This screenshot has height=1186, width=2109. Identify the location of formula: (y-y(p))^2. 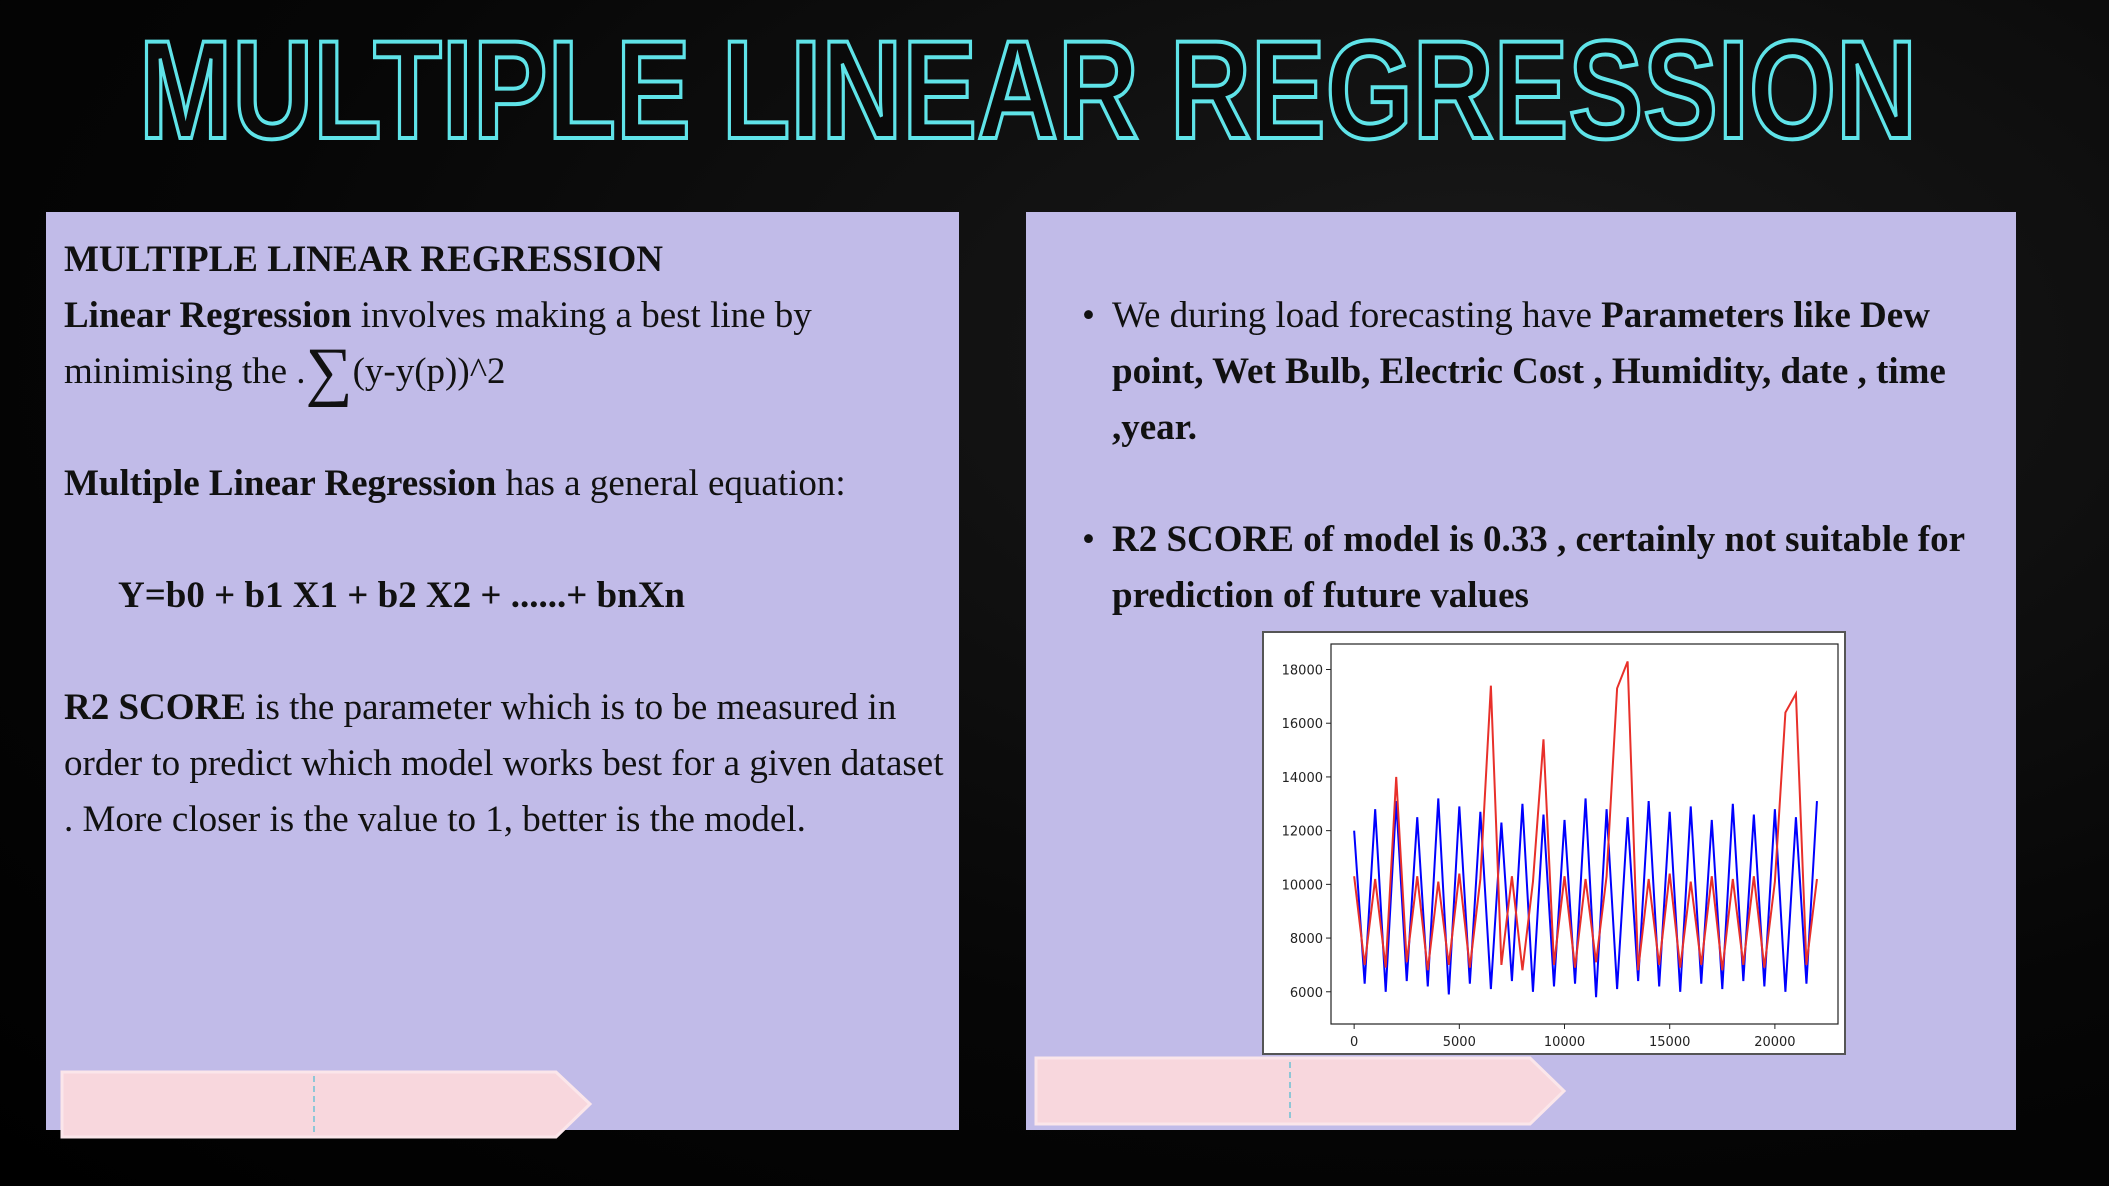
(429, 371).